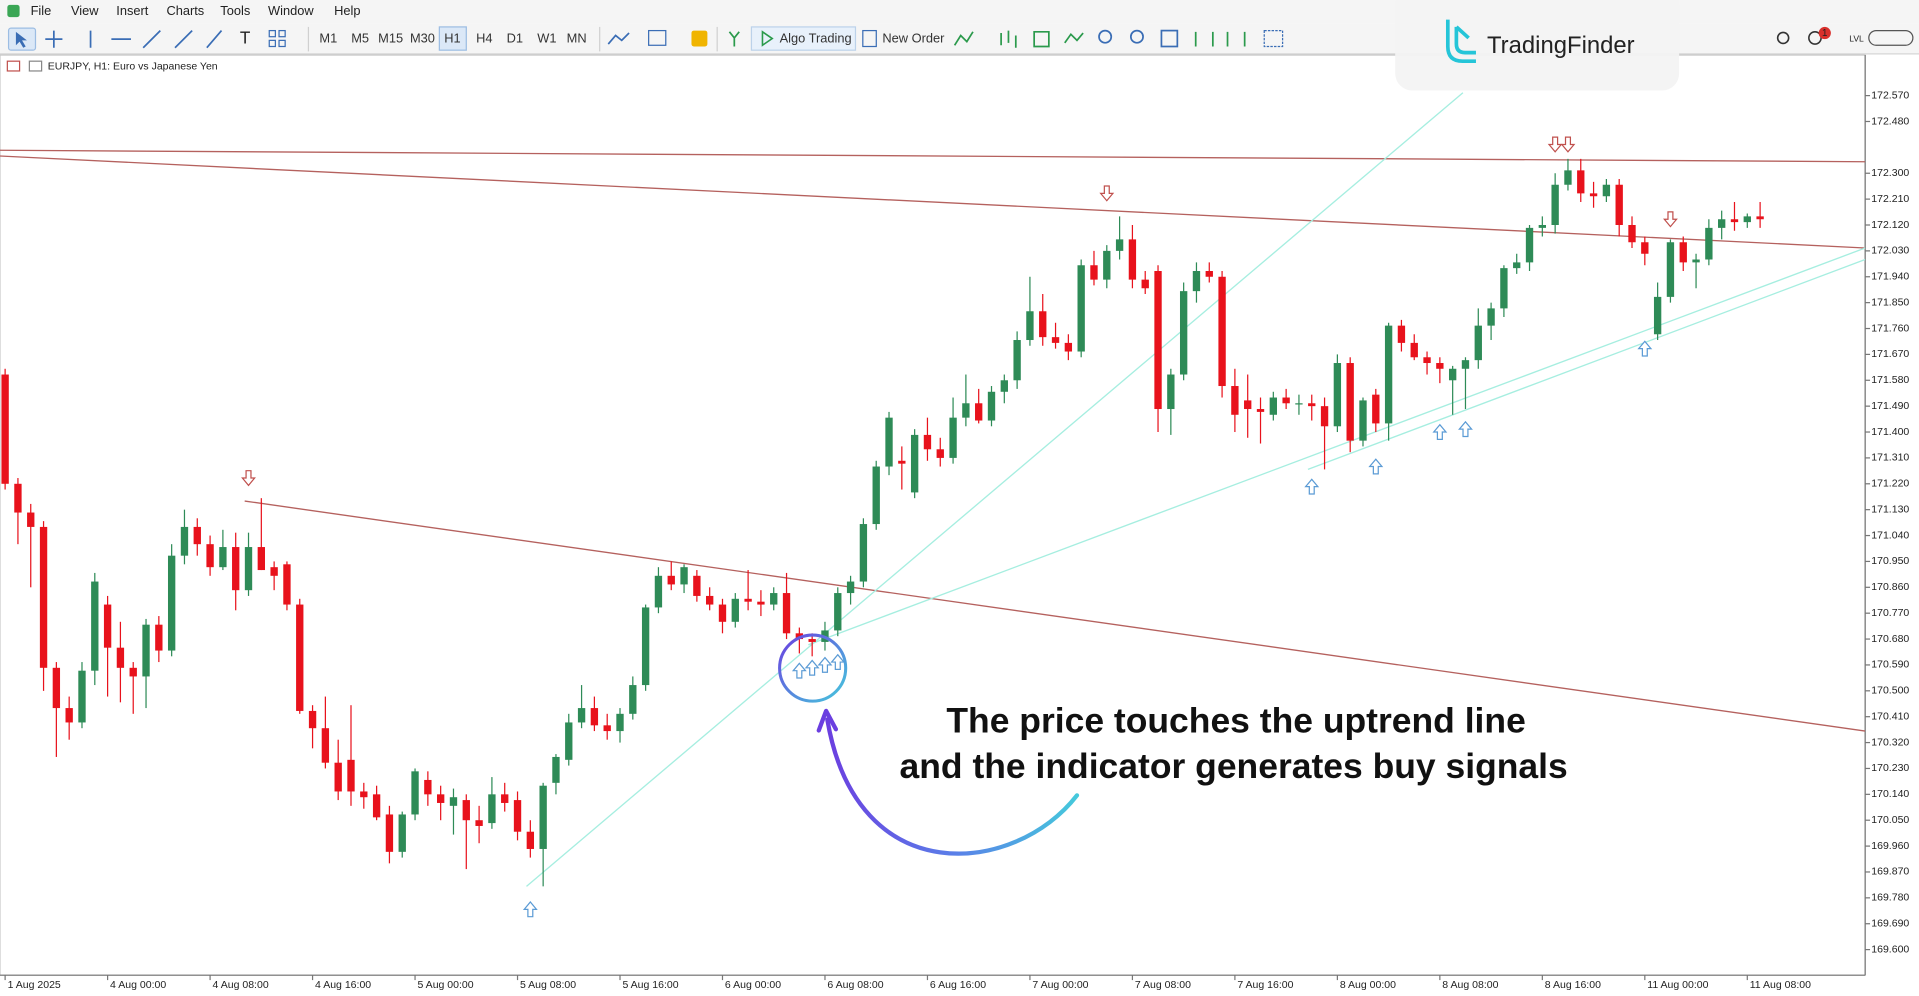 Image resolution: width=1919 pixels, height=996 pixels. Describe the element at coordinates (963, 38) in the screenshot. I see `trade-icon` at that location.